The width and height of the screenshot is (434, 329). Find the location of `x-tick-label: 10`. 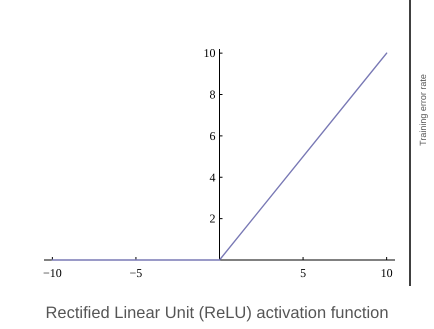

x-tick-label: 10 is located at coordinates (386, 273).